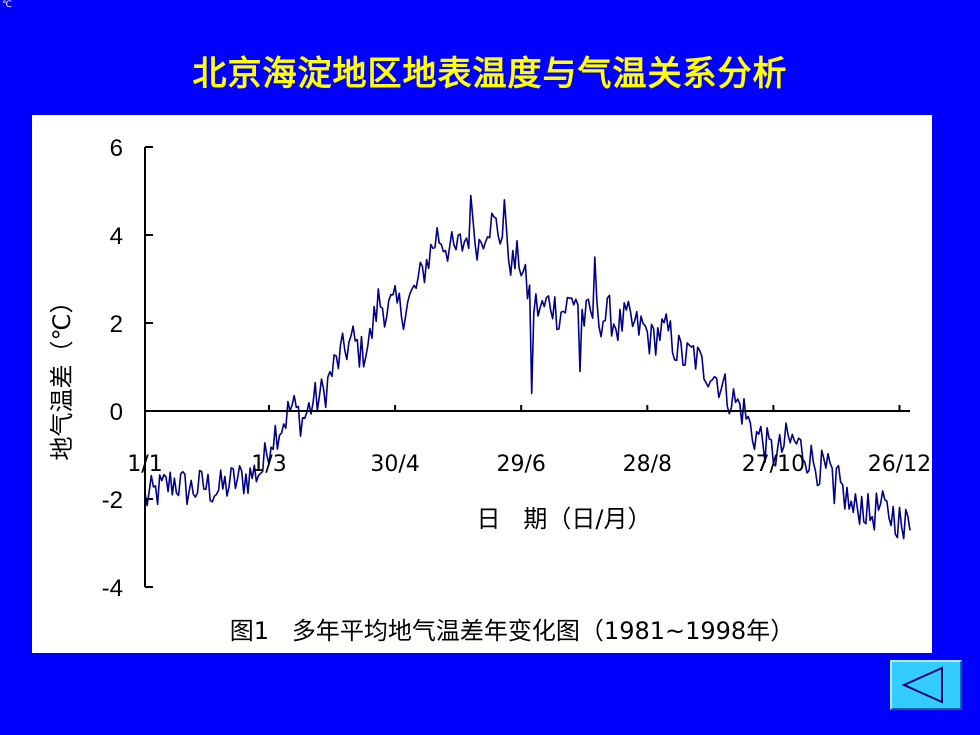  What do you see at coordinates (62, 375) in the screenshot?
I see `y-axis-label: 地气温差（℃）` at bounding box center [62, 375].